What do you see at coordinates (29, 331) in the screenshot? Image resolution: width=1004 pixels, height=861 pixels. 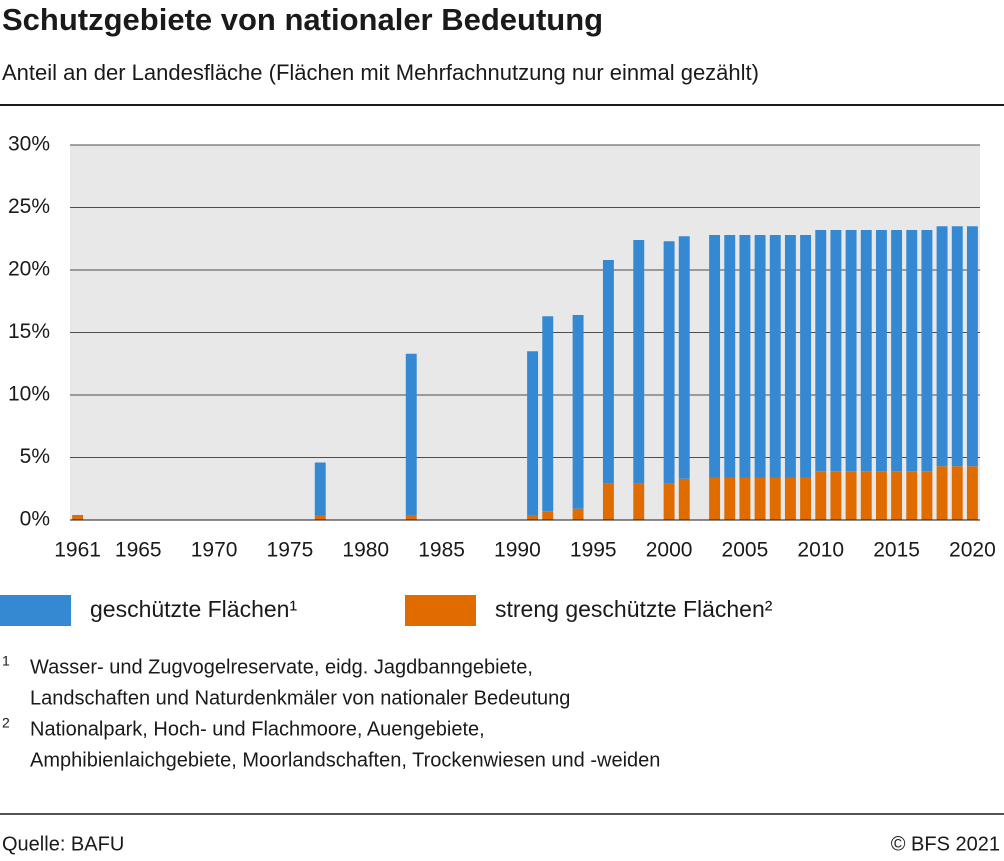 I see `y-tick-label: 15%` at bounding box center [29, 331].